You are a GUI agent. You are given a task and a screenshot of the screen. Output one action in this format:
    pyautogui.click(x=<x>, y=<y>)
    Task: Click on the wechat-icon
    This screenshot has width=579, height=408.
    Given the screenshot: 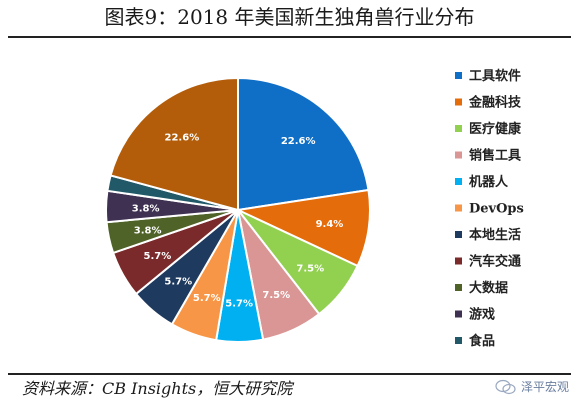 What is the action you would take?
    pyautogui.click(x=505, y=386)
    